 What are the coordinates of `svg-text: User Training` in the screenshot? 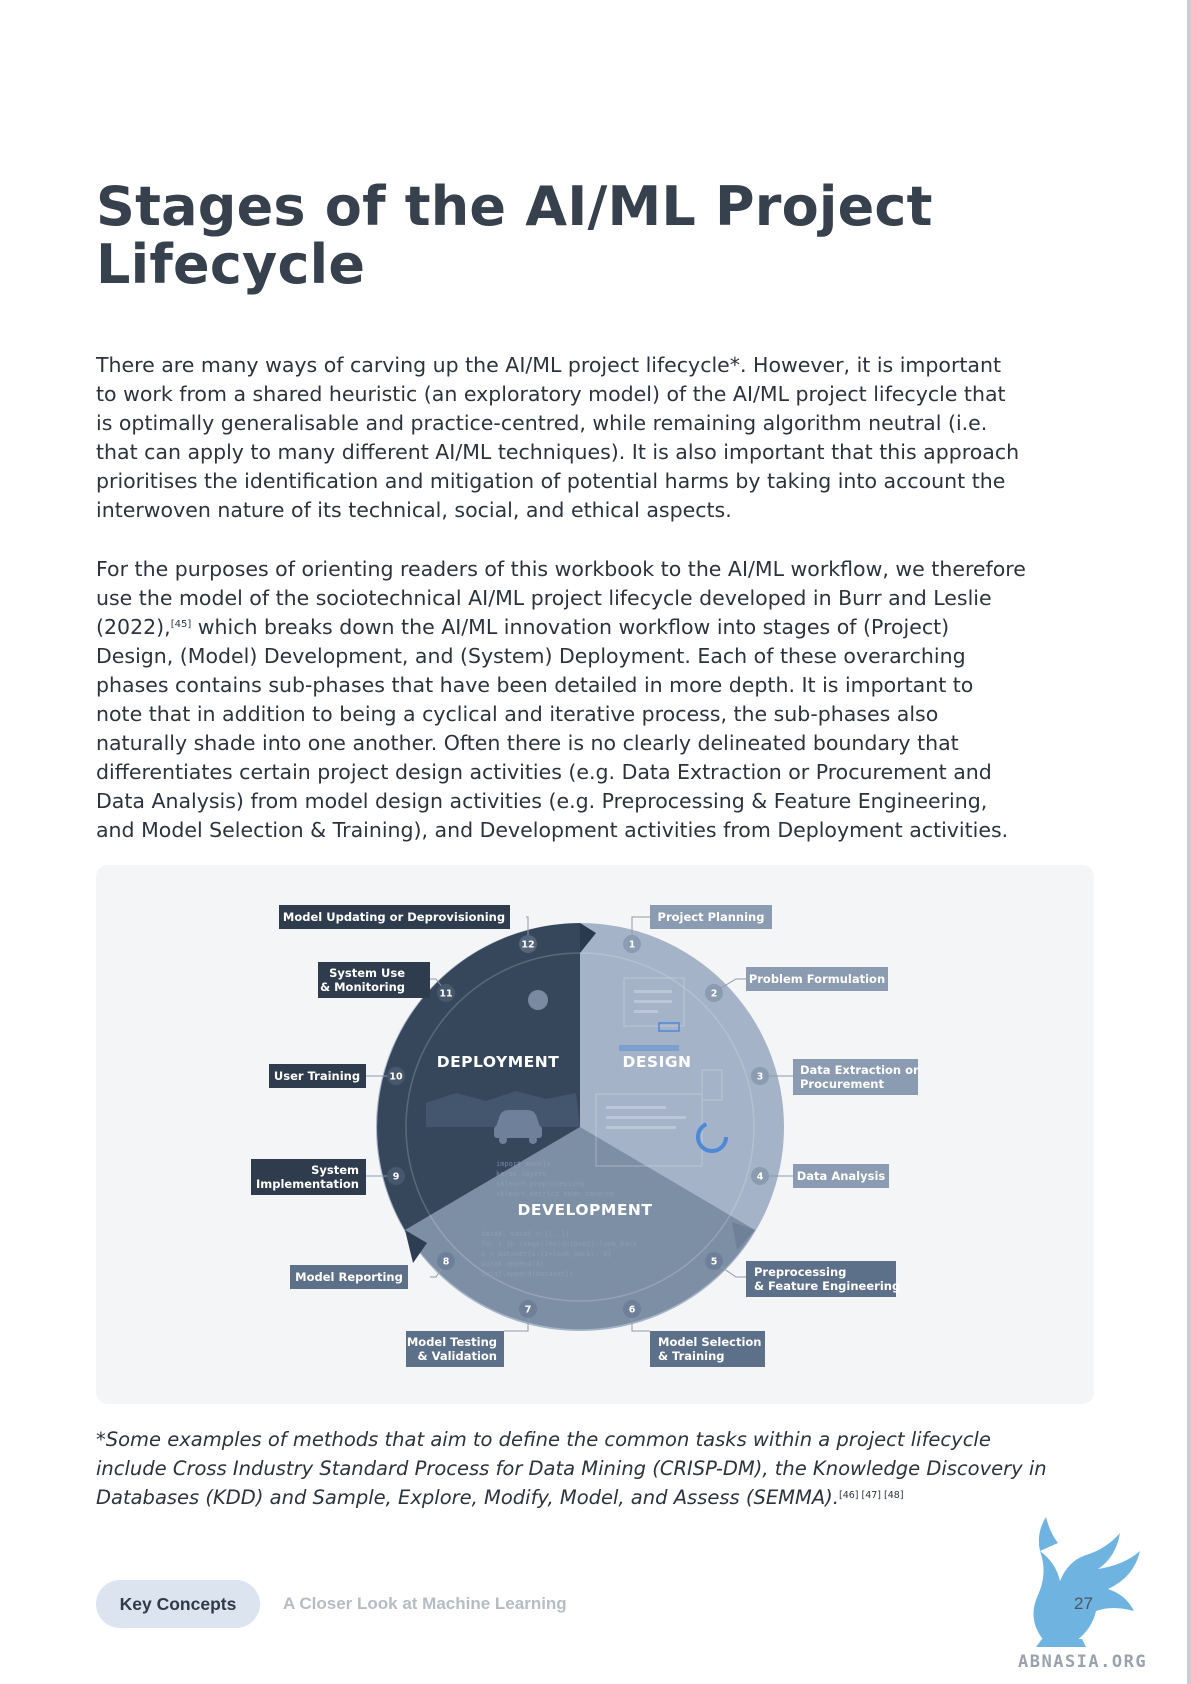 It's located at (317, 1076).